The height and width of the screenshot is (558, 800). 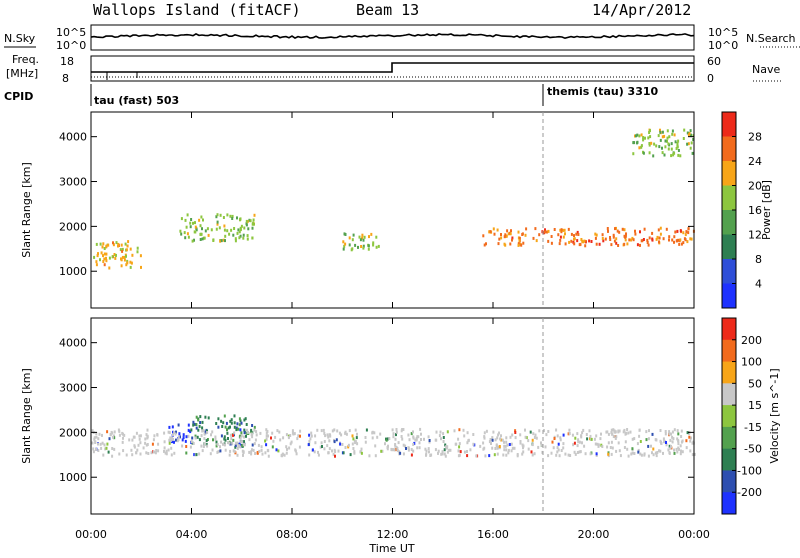 I want to click on date-title: 14/Apr/2012, so click(x=641, y=10).